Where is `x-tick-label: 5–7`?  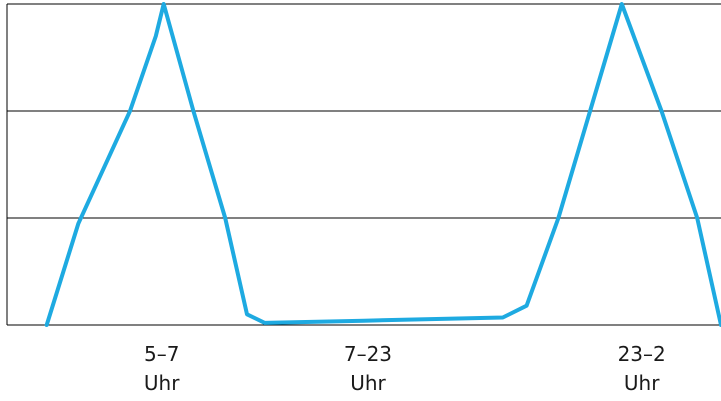
x-tick-label: 5–7 is located at coordinates (161, 354).